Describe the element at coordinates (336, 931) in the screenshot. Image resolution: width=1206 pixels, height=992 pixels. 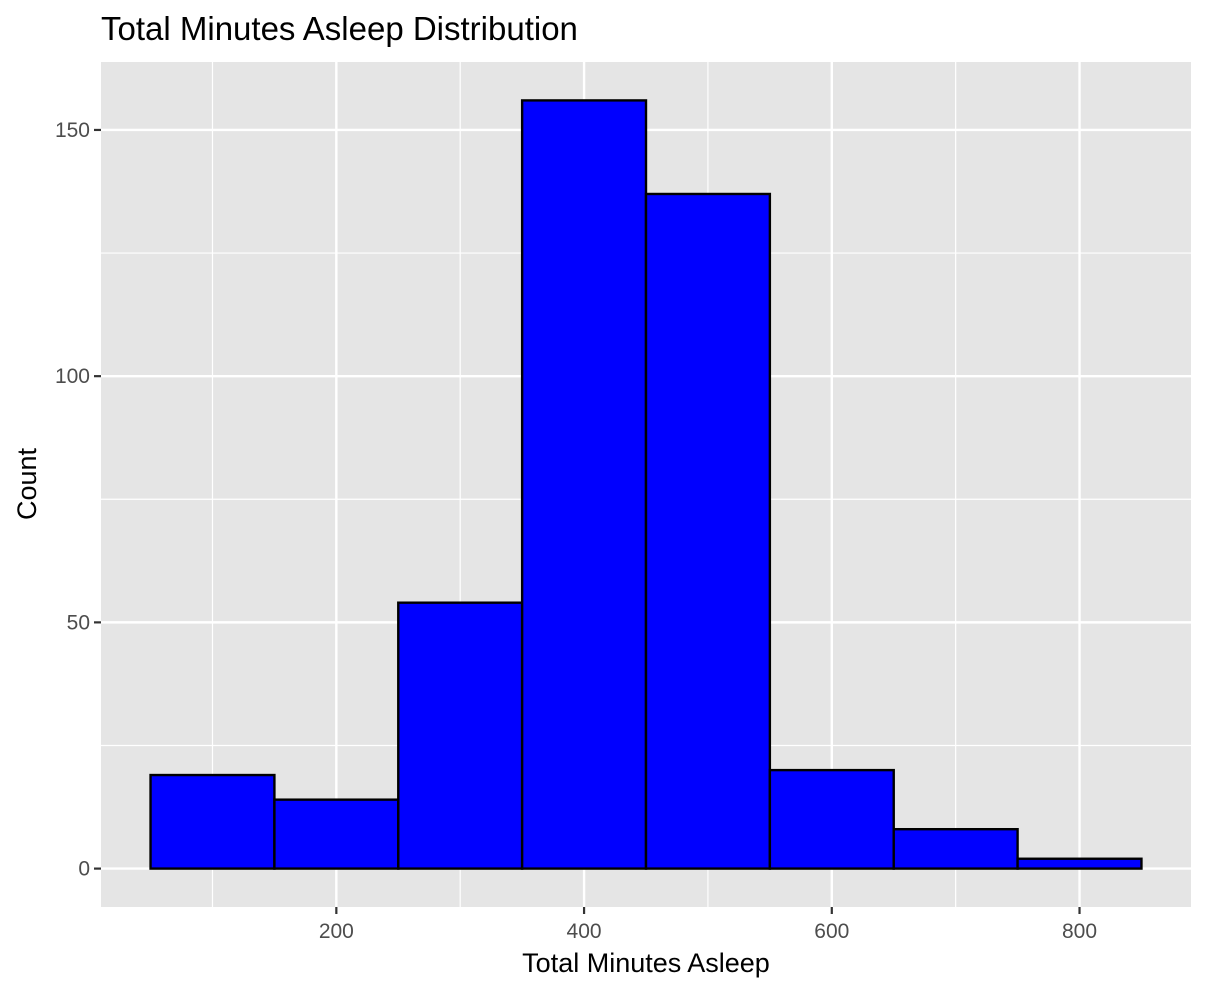
I see `x-tick-label: 200` at that location.